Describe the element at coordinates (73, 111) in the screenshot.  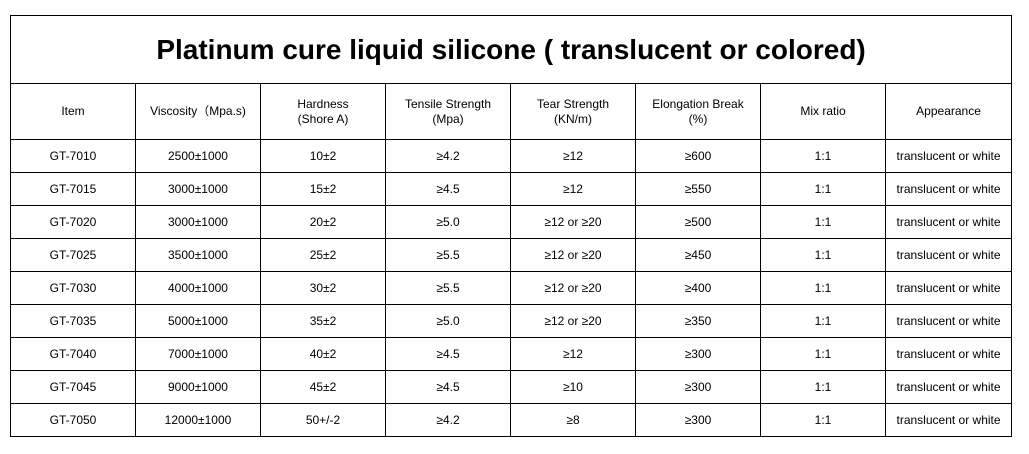
I see `header-cell: Item` at that location.